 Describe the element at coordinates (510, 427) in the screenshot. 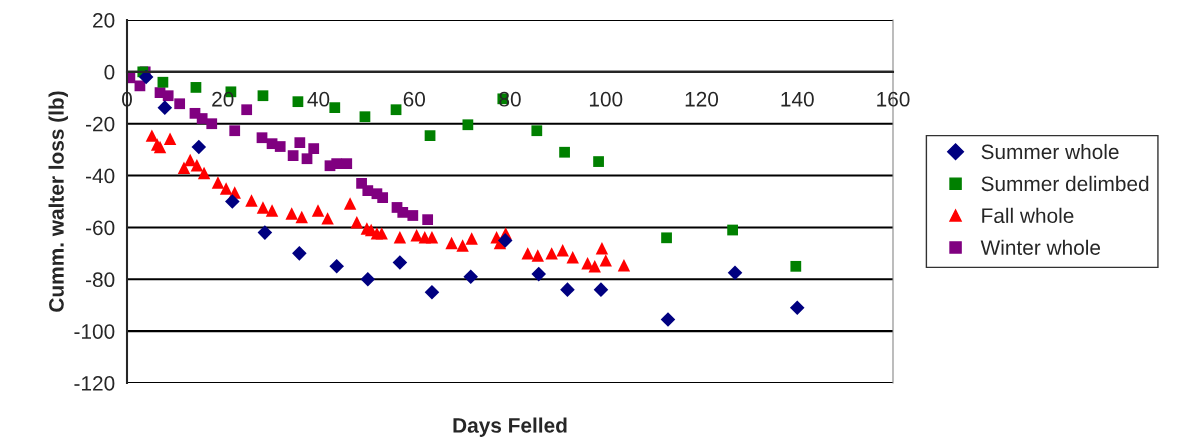

I see `x-axis-title: Days Felled` at that location.